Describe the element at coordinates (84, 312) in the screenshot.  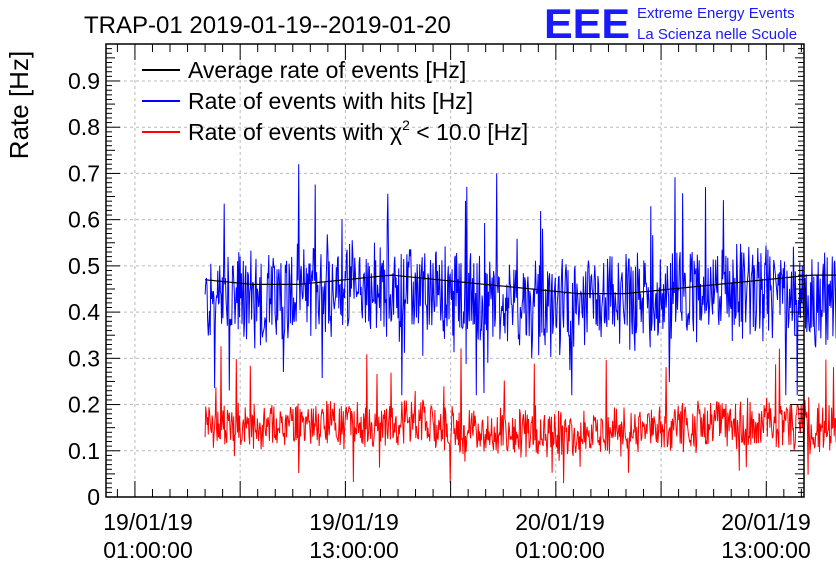
I see `y-tick-label: 0.4` at that location.